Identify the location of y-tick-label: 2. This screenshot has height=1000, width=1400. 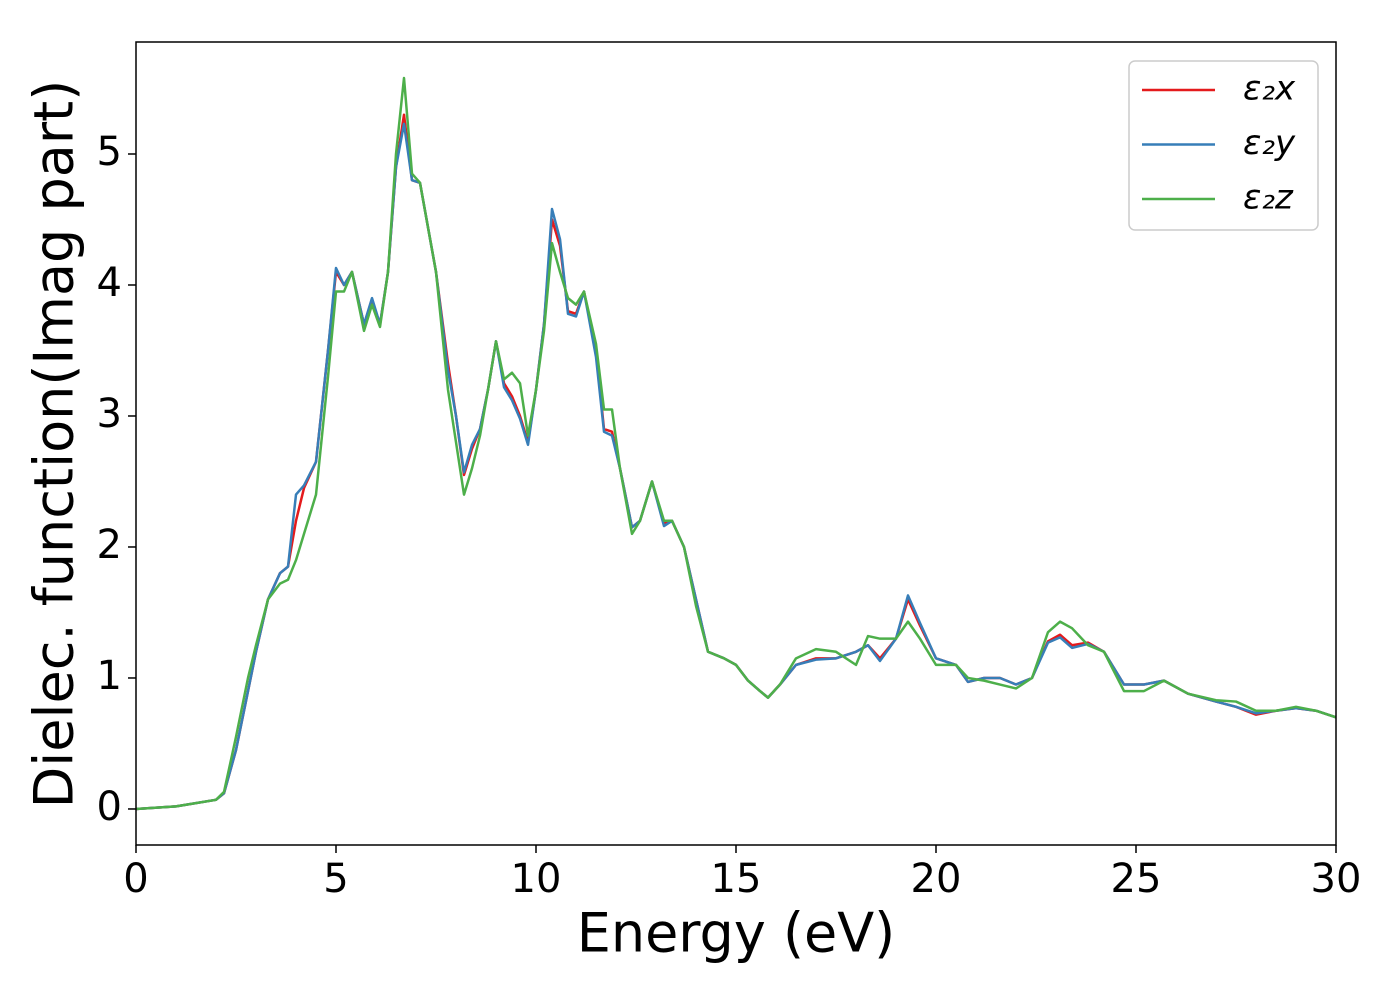
(109, 545).